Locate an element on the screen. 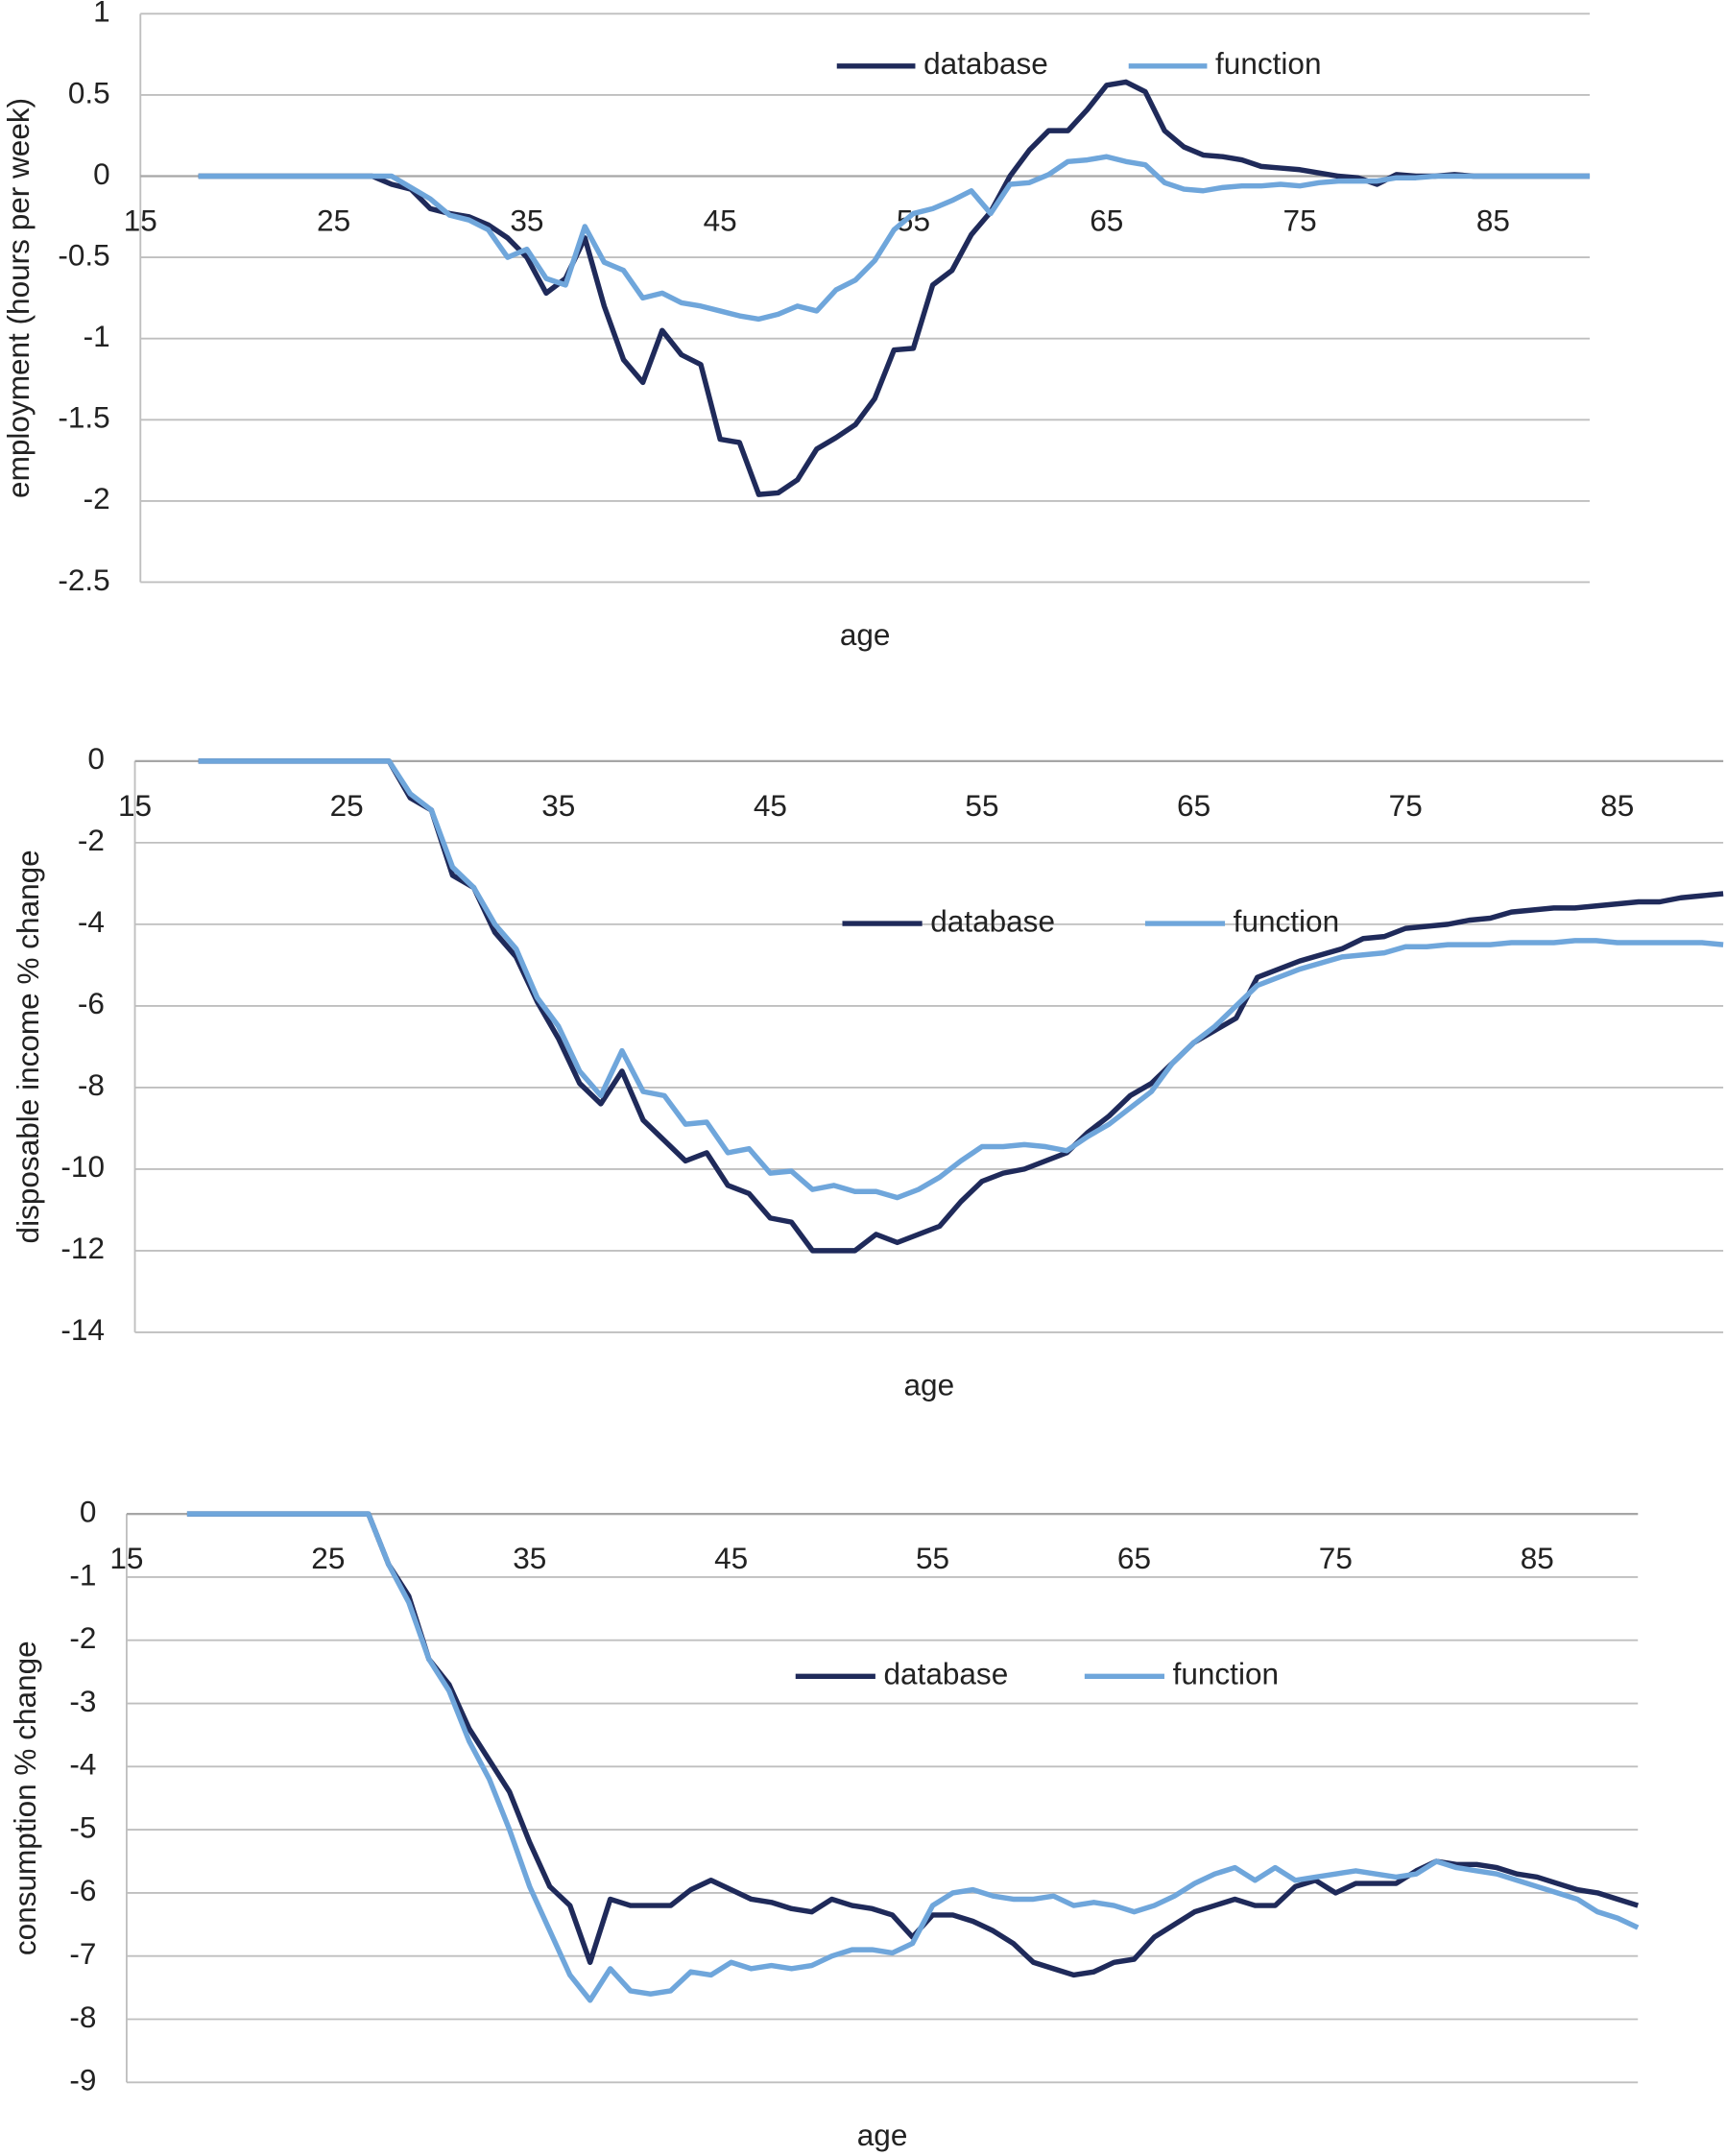 The width and height of the screenshot is (1726, 2156). y-tick-label: -0.5 is located at coordinates (83, 254).